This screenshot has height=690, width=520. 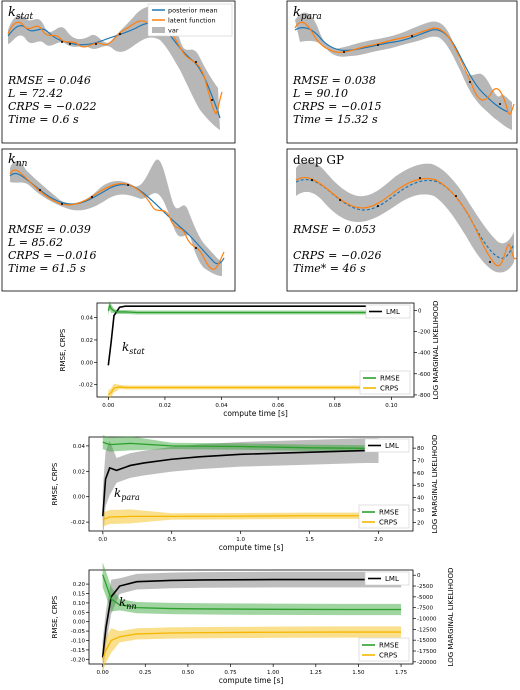 What do you see at coordinates (49, 229) in the screenshot?
I see `stat-line: RMSE = 0.039` at bounding box center [49, 229].